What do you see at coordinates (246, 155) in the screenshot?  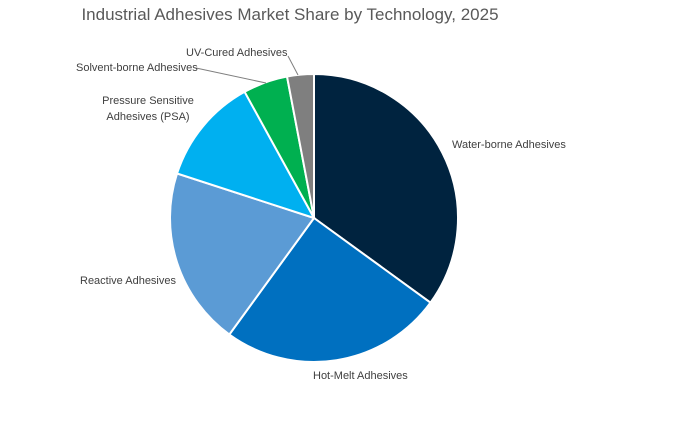 I see `pie-slice-pressure-sensitive-adhesives-psa` at bounding box center [246, 155].